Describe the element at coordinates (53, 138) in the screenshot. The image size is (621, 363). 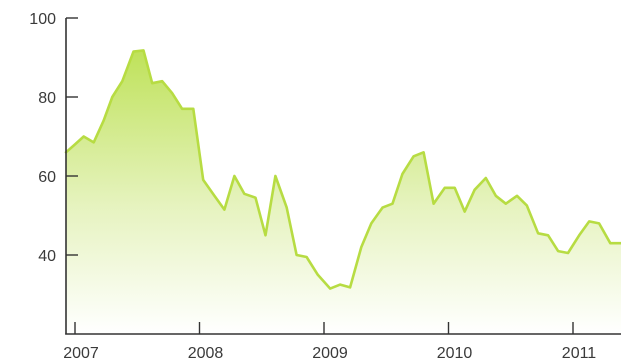
I see `y-axis-ticks: 40 60 80 100` at that location.